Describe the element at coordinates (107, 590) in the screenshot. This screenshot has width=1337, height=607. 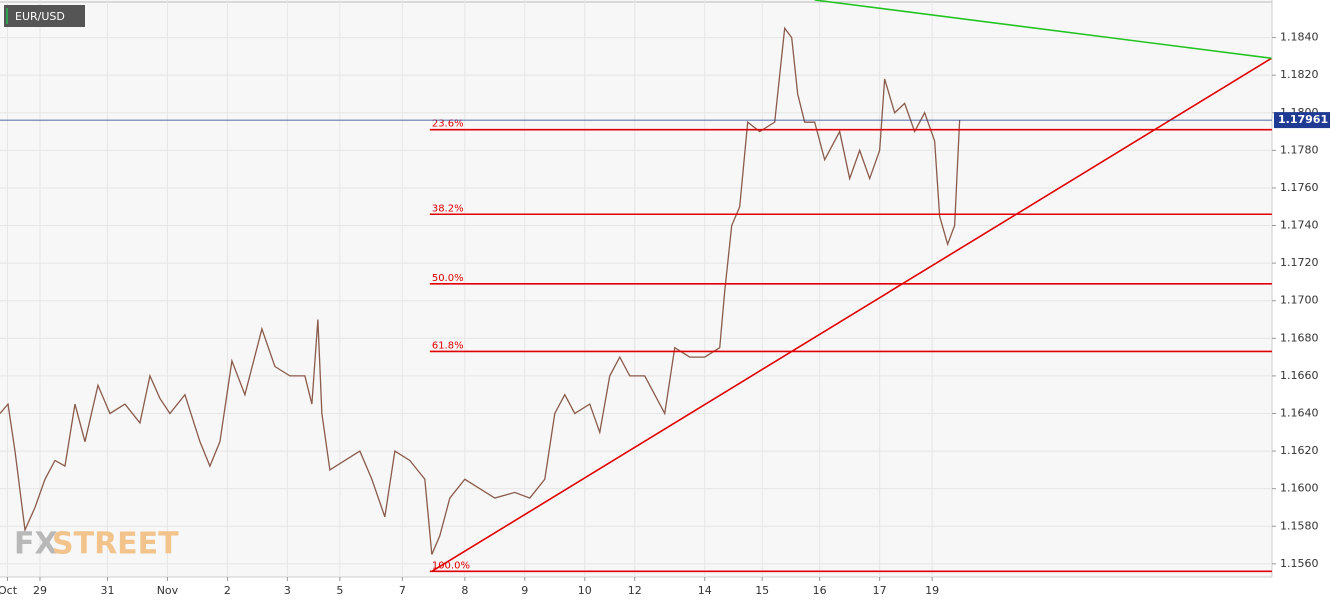
I see `x-tick-label: 31` at that location.